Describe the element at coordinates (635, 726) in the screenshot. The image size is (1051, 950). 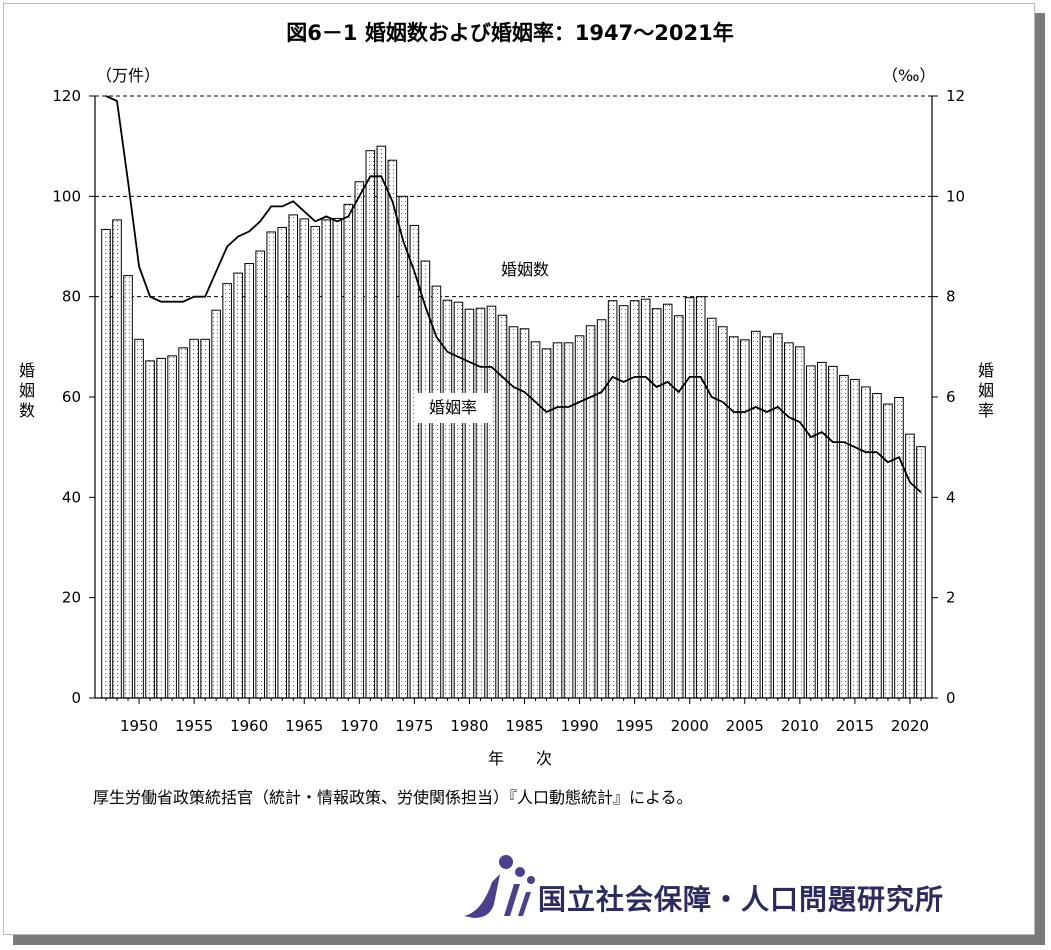
I see `x-tick-label: 1995` at that location.